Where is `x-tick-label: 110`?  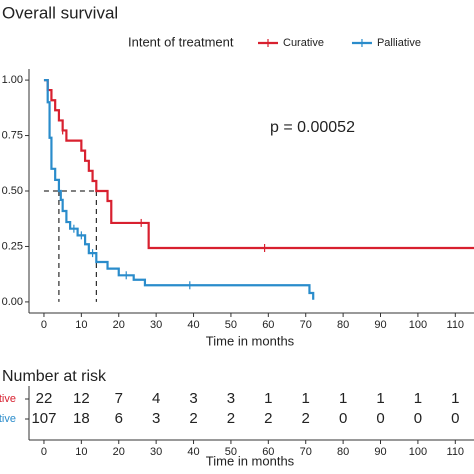 x-tick-label: 110 is located at coordinates (456, 325).